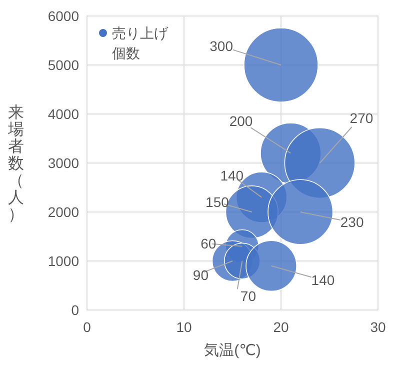  What do you see at coordinates (378, 327) in the screenshot?
I see `x-tick-label: 30` at bounding box center [378, 327].